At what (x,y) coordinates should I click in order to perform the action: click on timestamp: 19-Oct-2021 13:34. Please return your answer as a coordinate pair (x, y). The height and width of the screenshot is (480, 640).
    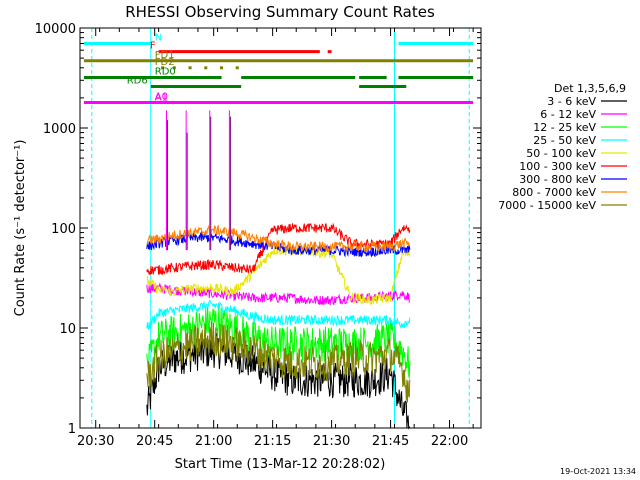
    Looking at the image, I should click on (598, 471).